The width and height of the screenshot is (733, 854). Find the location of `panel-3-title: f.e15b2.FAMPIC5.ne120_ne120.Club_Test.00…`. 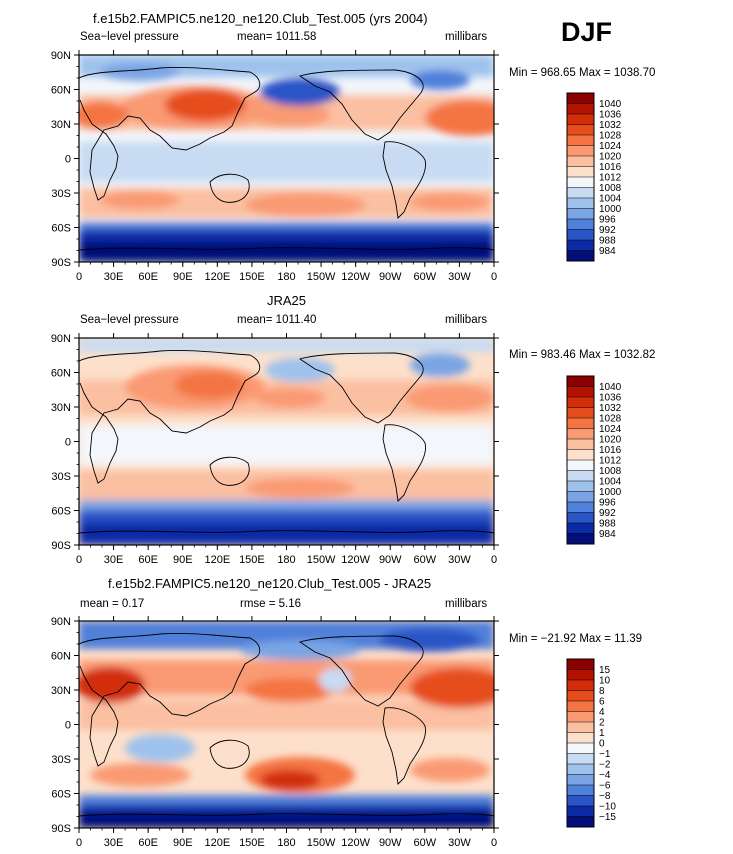

panel-3-title: f.e15b2.FAMPIC5.ne120_ne120.Club_Test.00… is located at coordinates (270, 583).